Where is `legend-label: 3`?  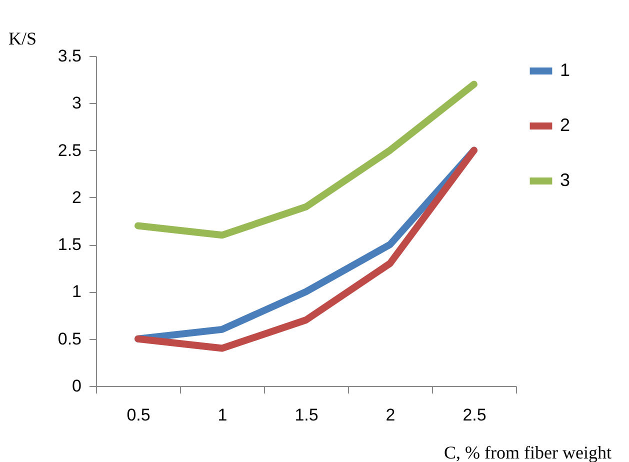 legend-label: 3 is located at coordinates (565, 180).